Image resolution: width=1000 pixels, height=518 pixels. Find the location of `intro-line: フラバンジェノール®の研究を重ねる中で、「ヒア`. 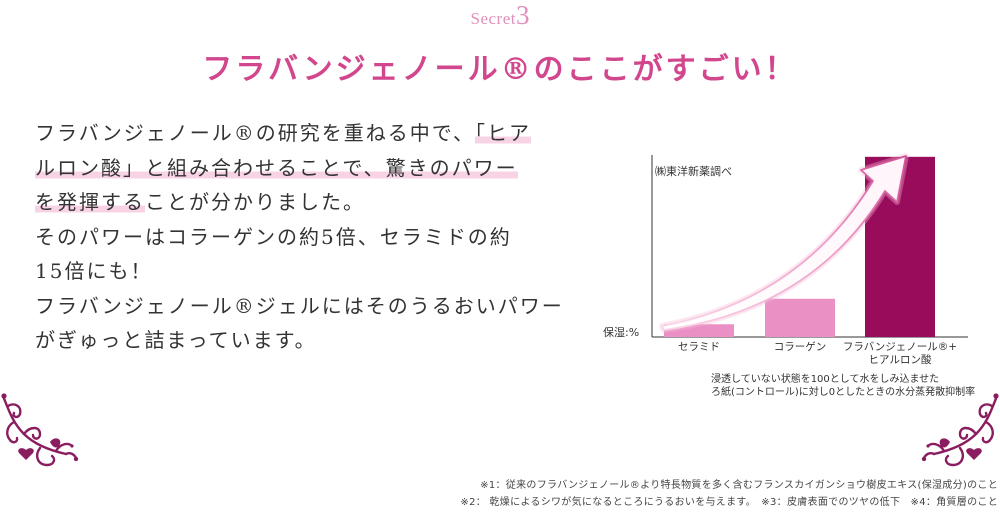

intro-line: フラバンジェノール®の研究を重ねる中で、「ヒア is located at coordinates (300, 133).